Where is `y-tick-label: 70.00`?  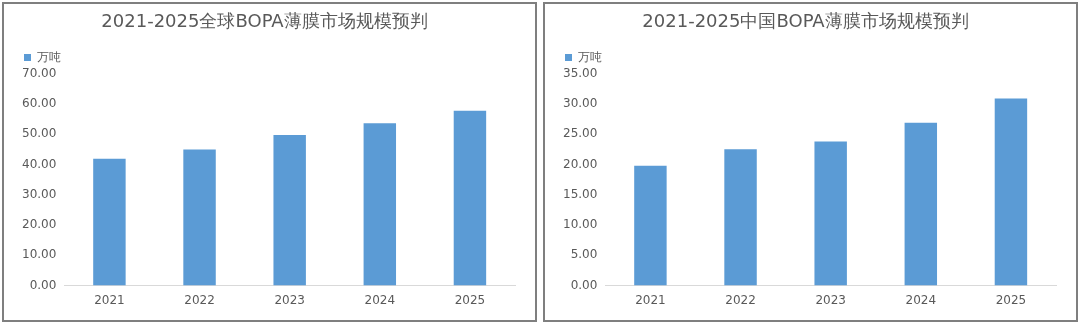
y-tick-label: 70.00 is located at coordinates (39, 72).